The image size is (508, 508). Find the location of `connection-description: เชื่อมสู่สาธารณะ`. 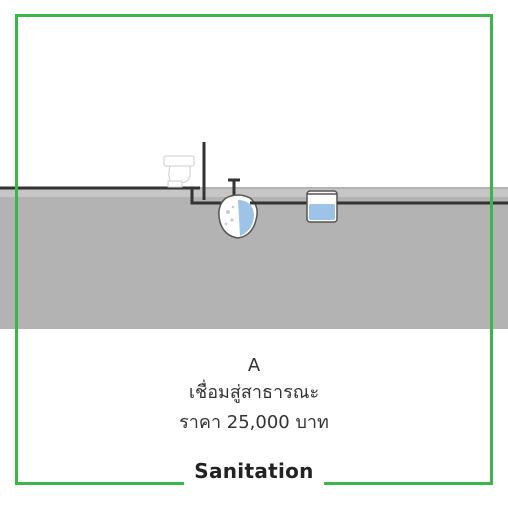

connection-description: เชื่อมสู่สาธารณะ is located at coordinates (254, 392).